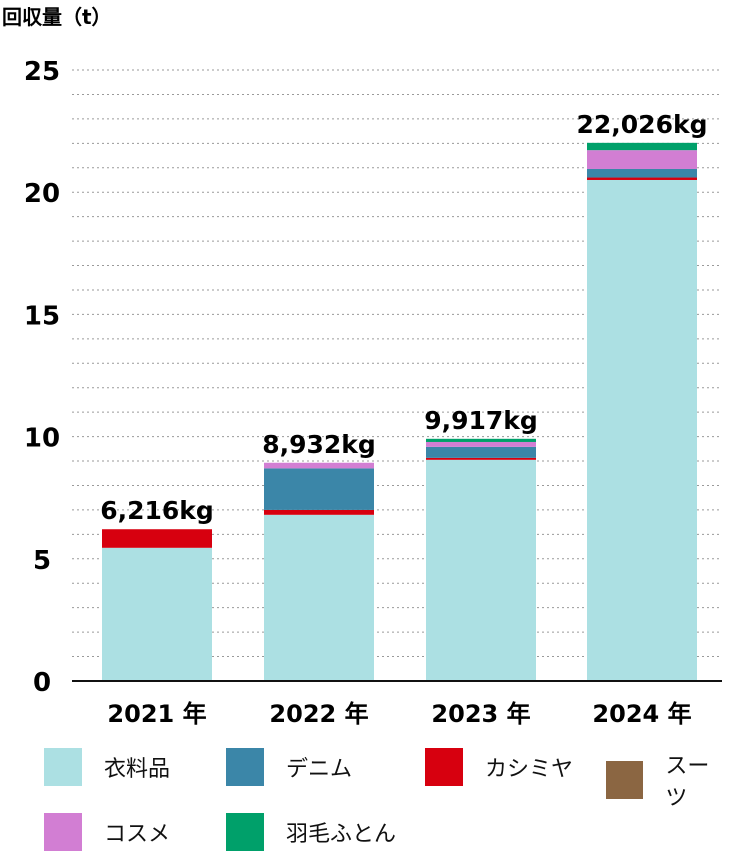  Describe the element at coordinates (57, 17) in the screenshot. I see `y-axis-title: 回収量（t）` at that location.